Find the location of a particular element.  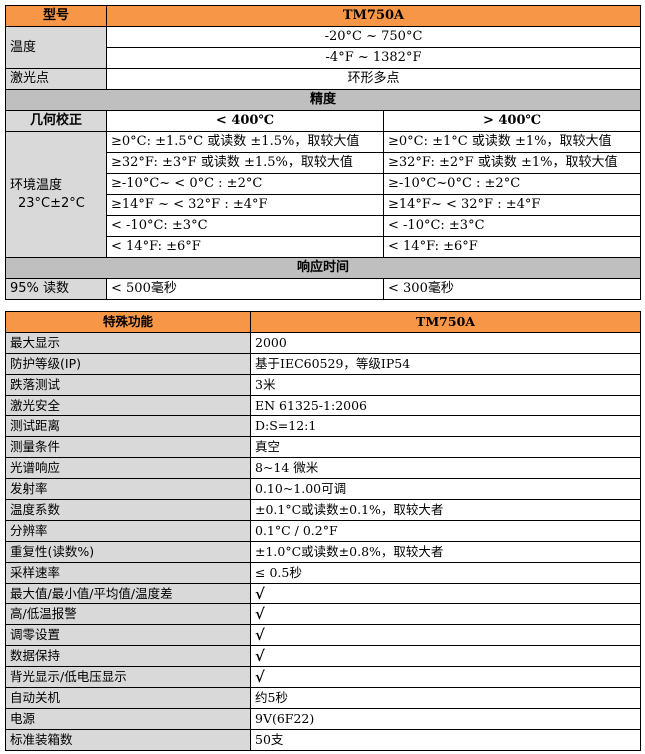

feature-label: 高/低温报警 is located at coordinates (128, 614).